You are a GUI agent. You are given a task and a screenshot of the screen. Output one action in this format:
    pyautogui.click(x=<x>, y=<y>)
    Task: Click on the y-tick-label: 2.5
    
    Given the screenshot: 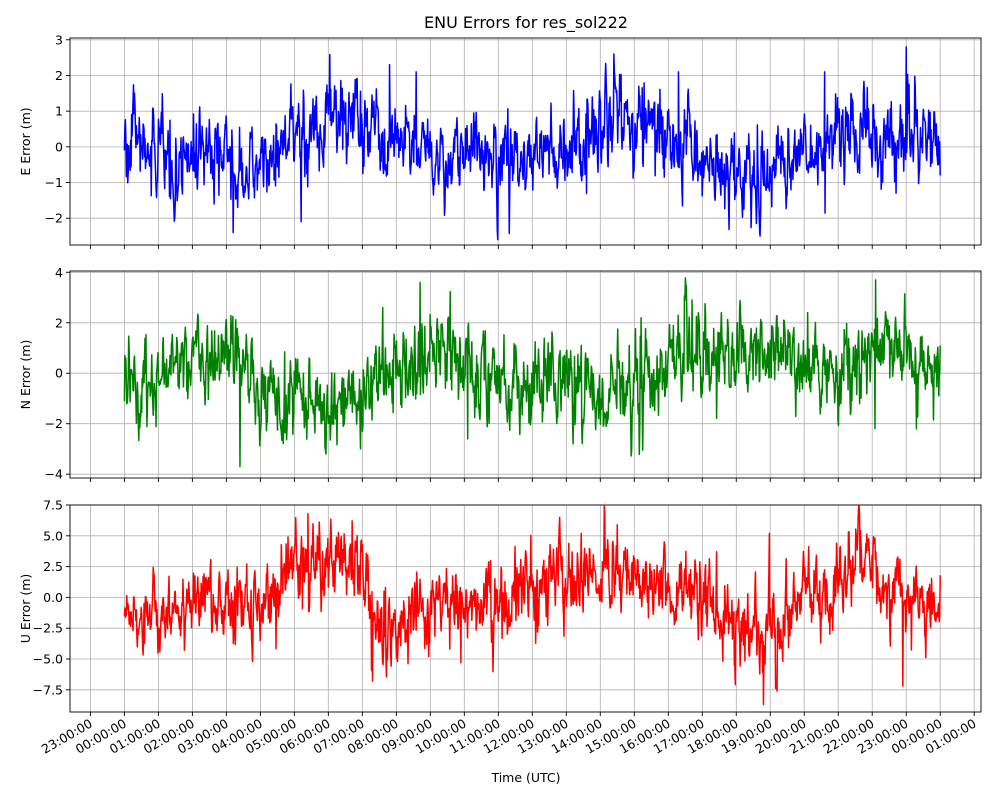 What is the action you would take?
    pyautogui.click(x=53, y=566)
    